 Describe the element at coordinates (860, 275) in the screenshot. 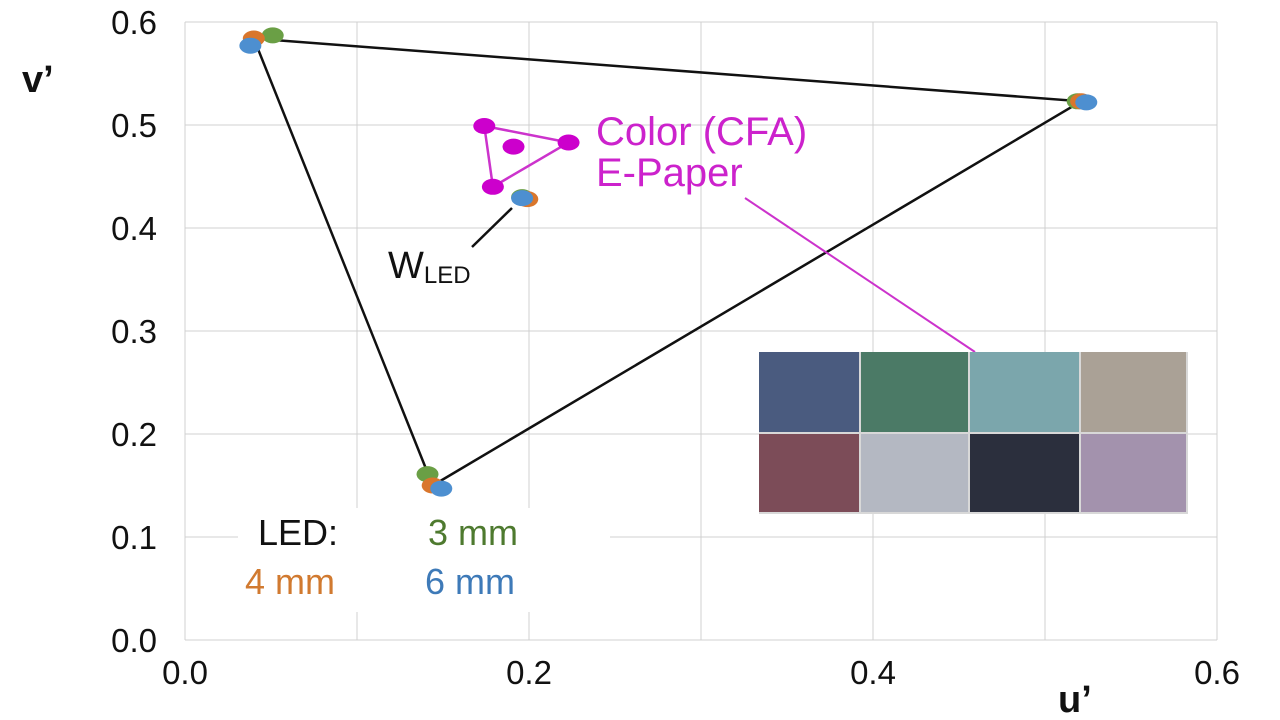

I see `cfa-leader-line` at that location.